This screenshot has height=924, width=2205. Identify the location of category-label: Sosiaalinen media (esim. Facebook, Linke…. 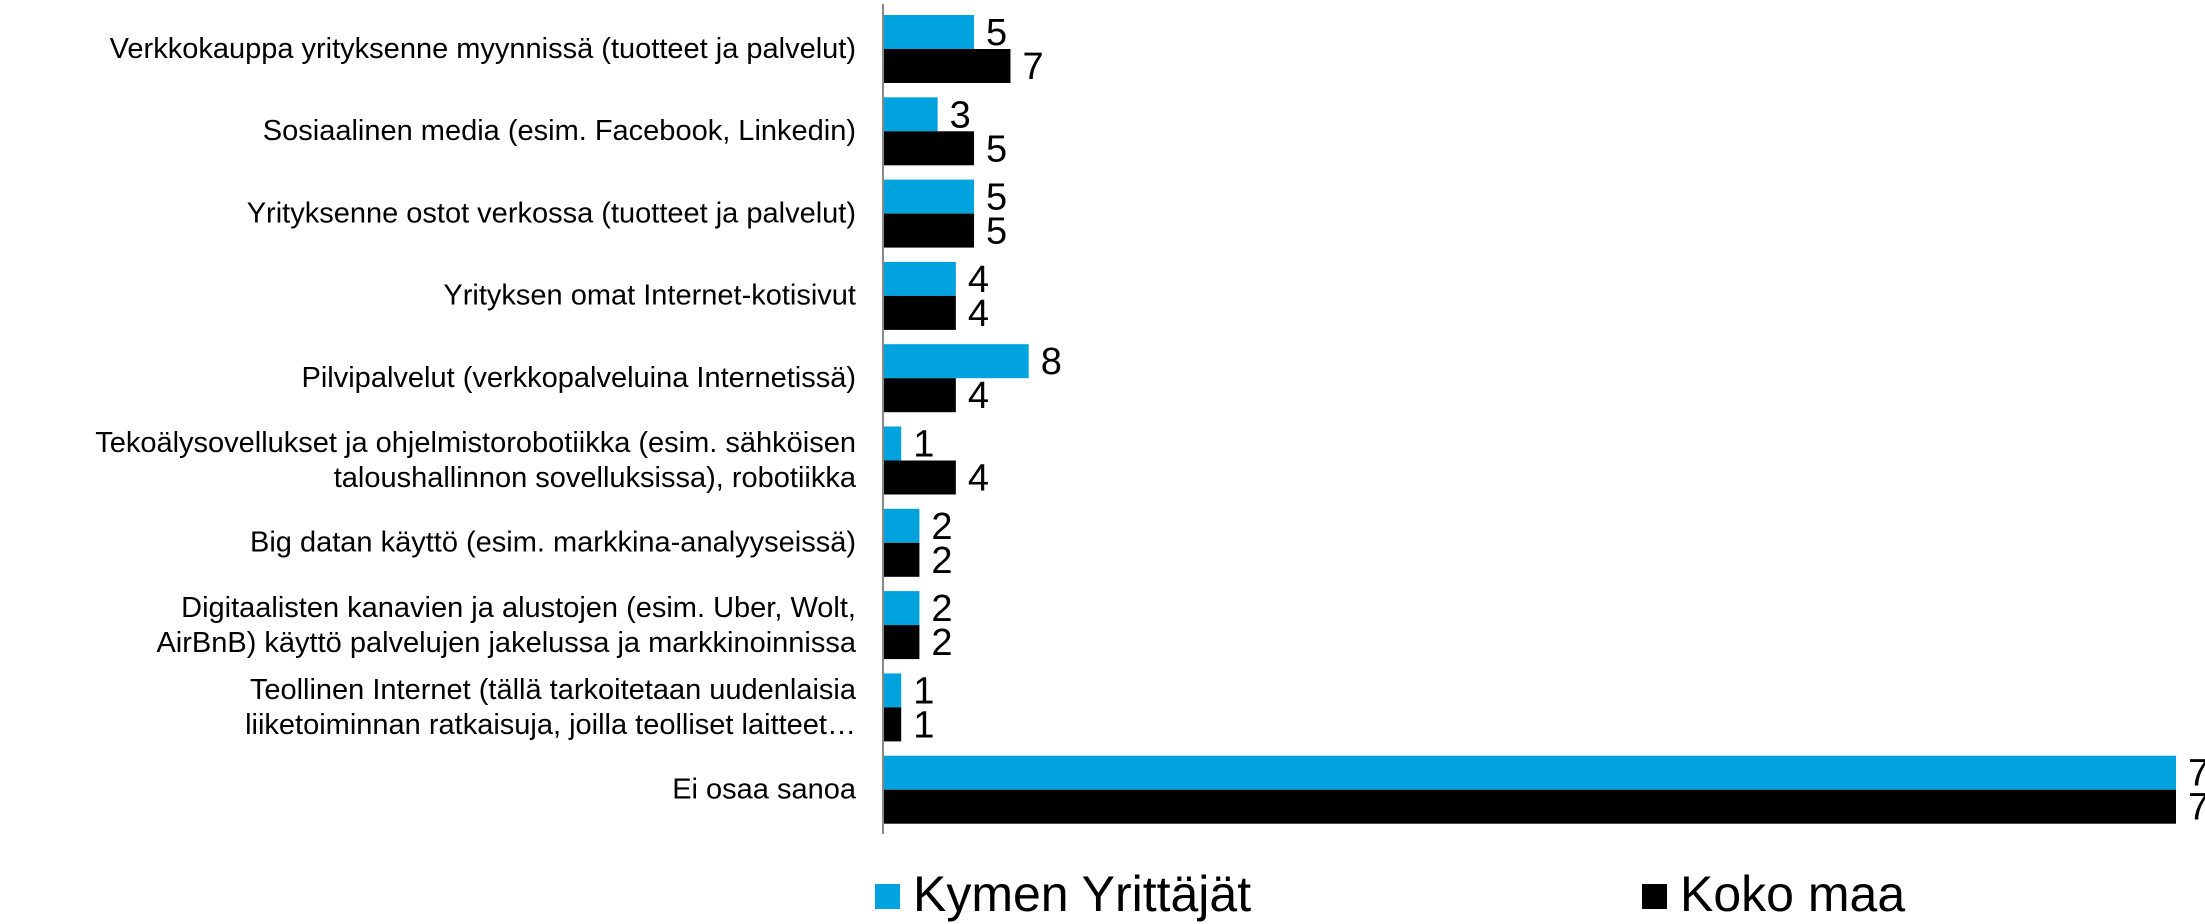
(559, 131).